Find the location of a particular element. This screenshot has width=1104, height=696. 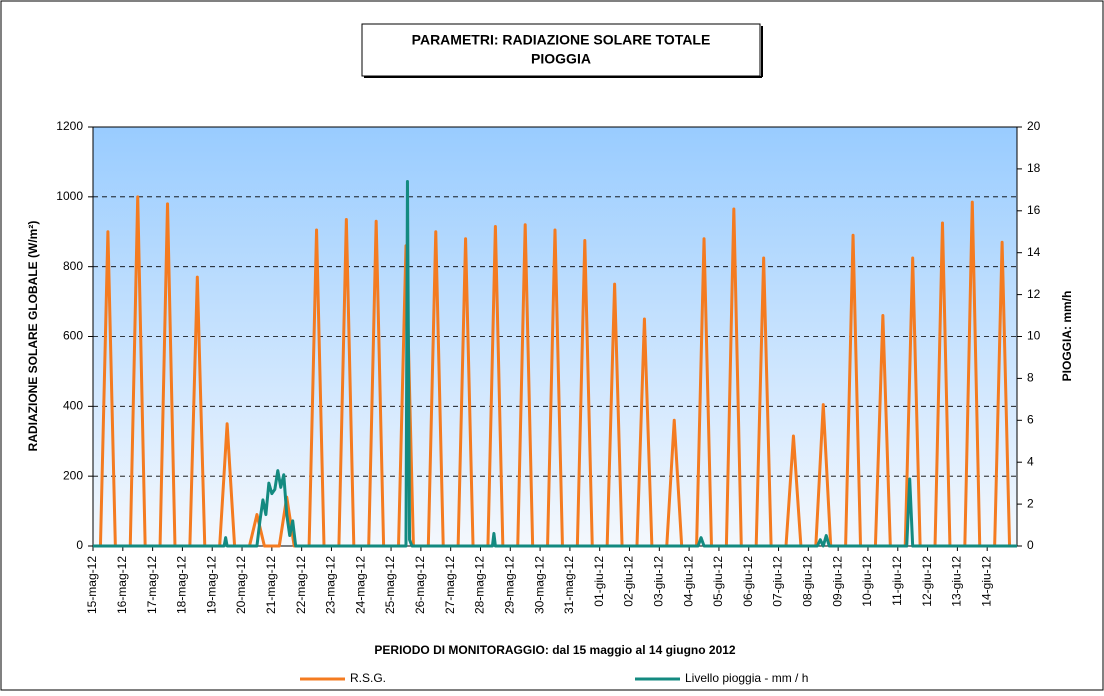

y-tick-label: 1000 is located at coordinates (69, 196).